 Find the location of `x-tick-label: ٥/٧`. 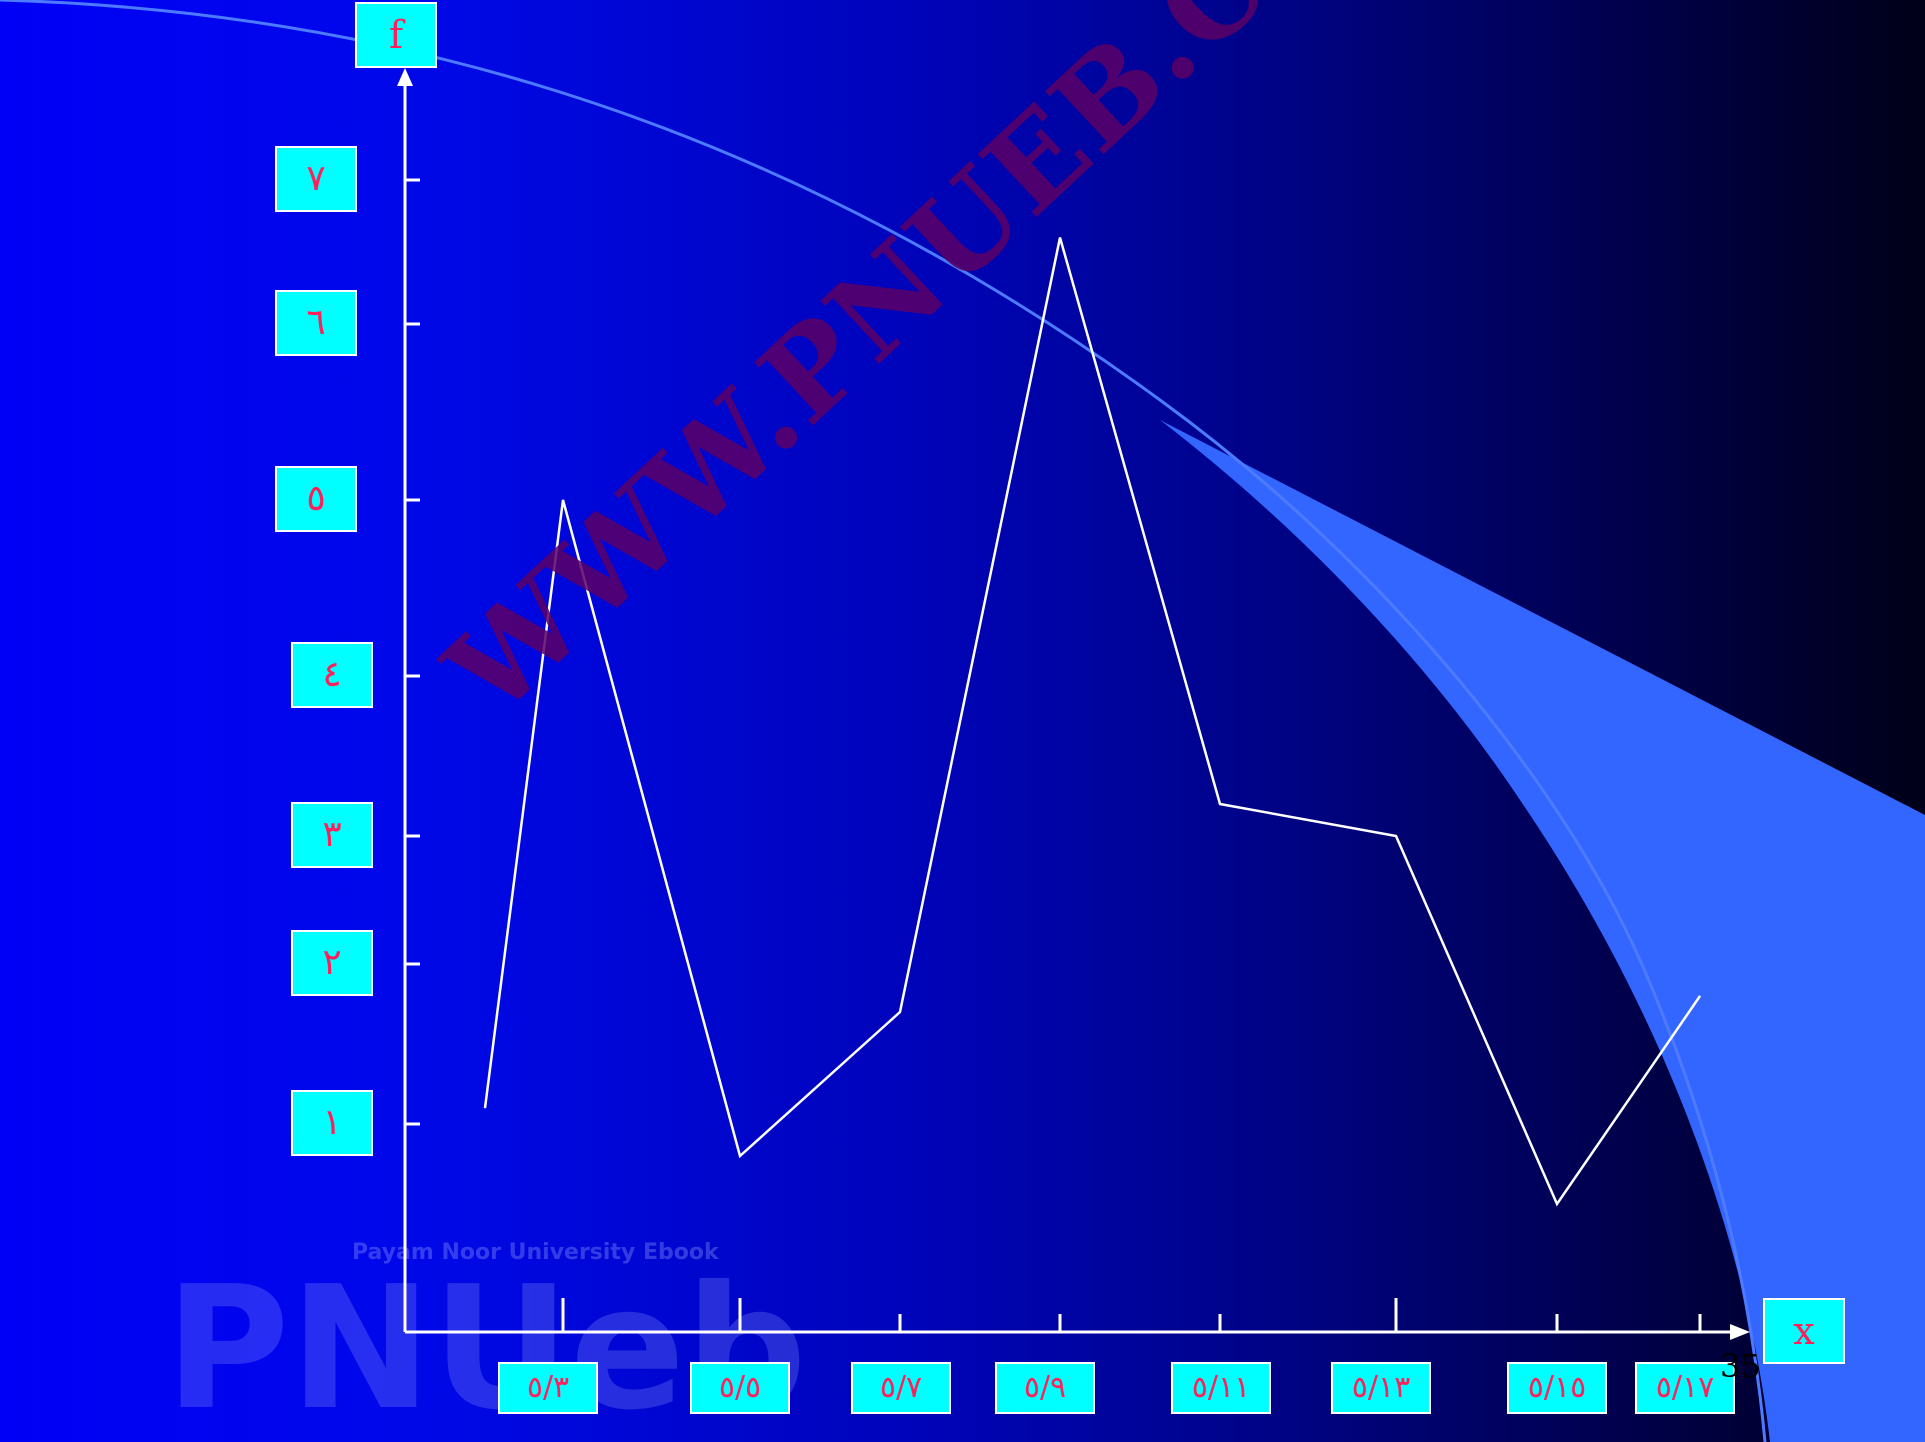

x-tick-label: ٥/٧ is located at coordinates (901, 1388).